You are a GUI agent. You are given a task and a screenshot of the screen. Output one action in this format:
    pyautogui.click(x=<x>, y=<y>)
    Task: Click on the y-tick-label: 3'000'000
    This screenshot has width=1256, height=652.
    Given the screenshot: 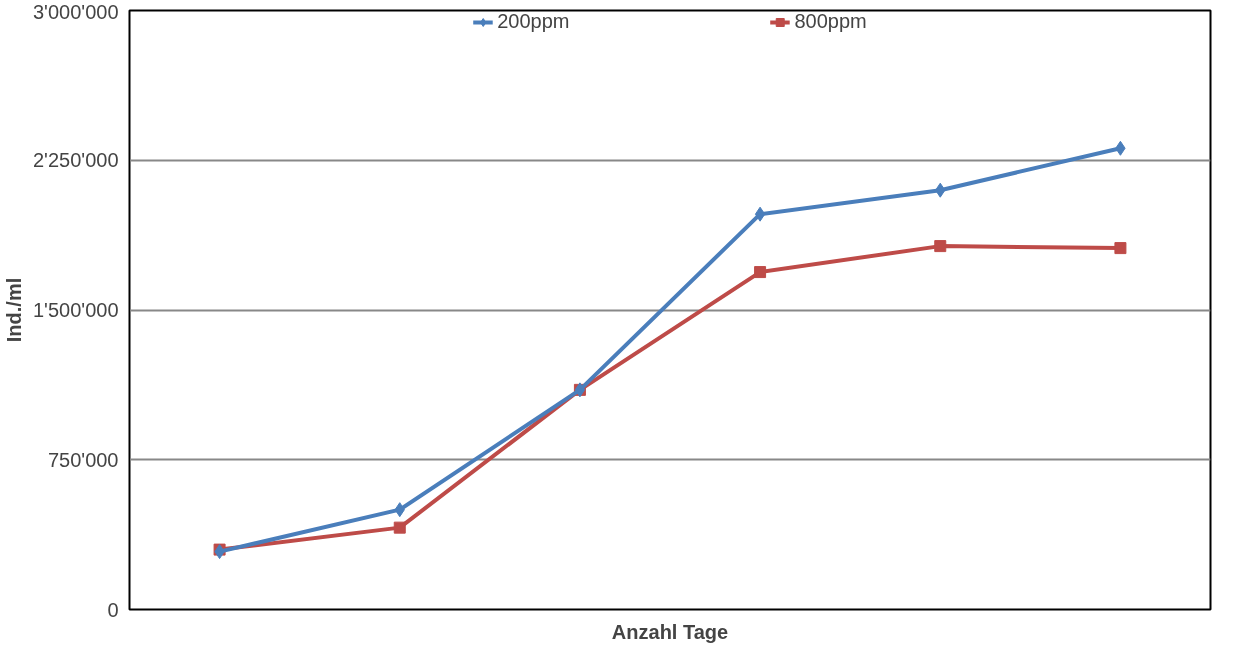 What is the action you would take?
    pyautogui.click(x=76, y=11)
    